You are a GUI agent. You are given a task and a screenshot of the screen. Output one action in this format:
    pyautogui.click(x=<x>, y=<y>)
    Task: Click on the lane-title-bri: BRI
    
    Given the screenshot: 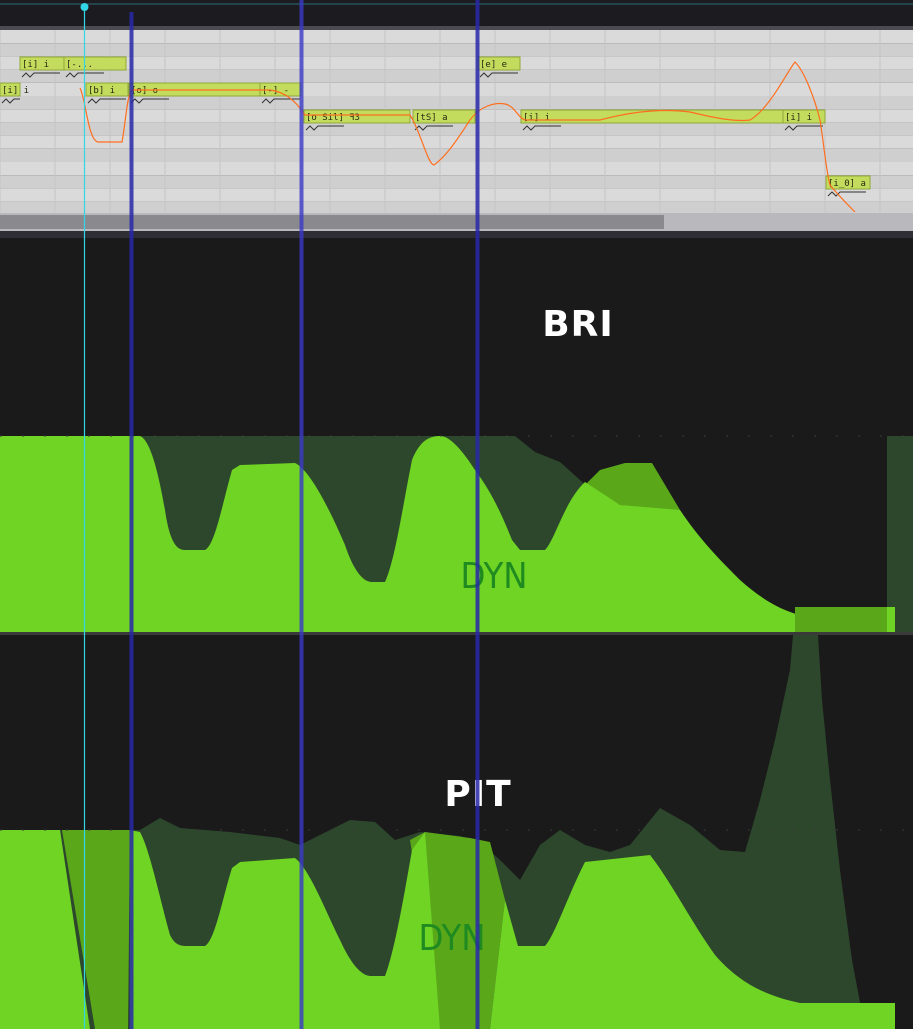 What is the action you would take?
    pyautogui.click(x=578, y=324)
    